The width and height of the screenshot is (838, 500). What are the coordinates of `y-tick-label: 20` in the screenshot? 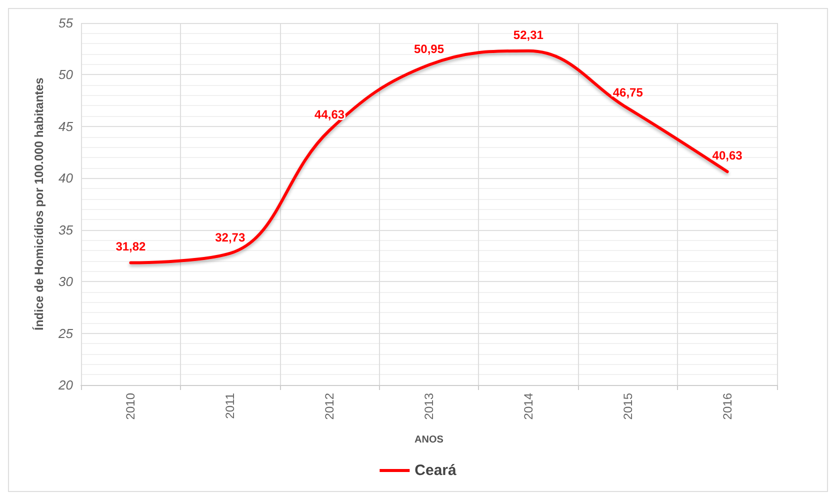 It's located at (66, 385).